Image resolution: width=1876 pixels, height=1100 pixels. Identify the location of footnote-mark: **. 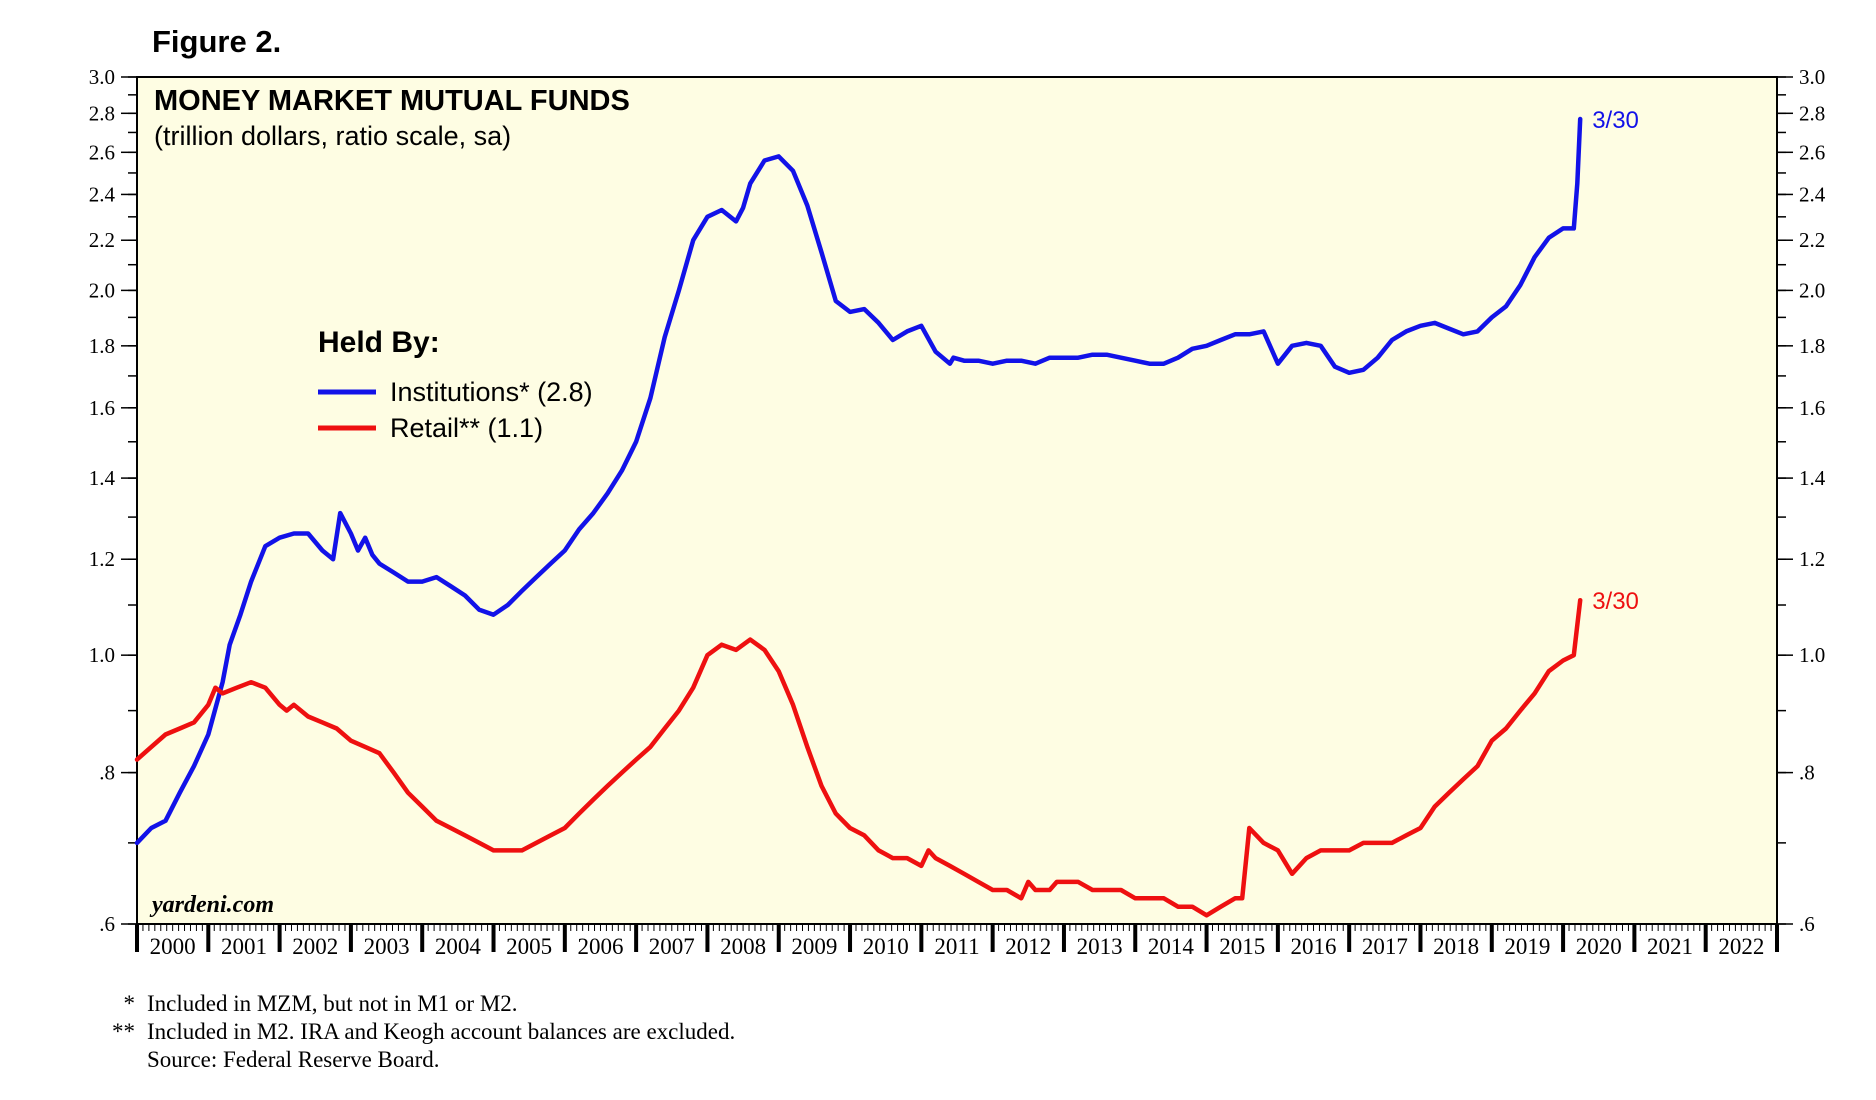
(123, 1031).